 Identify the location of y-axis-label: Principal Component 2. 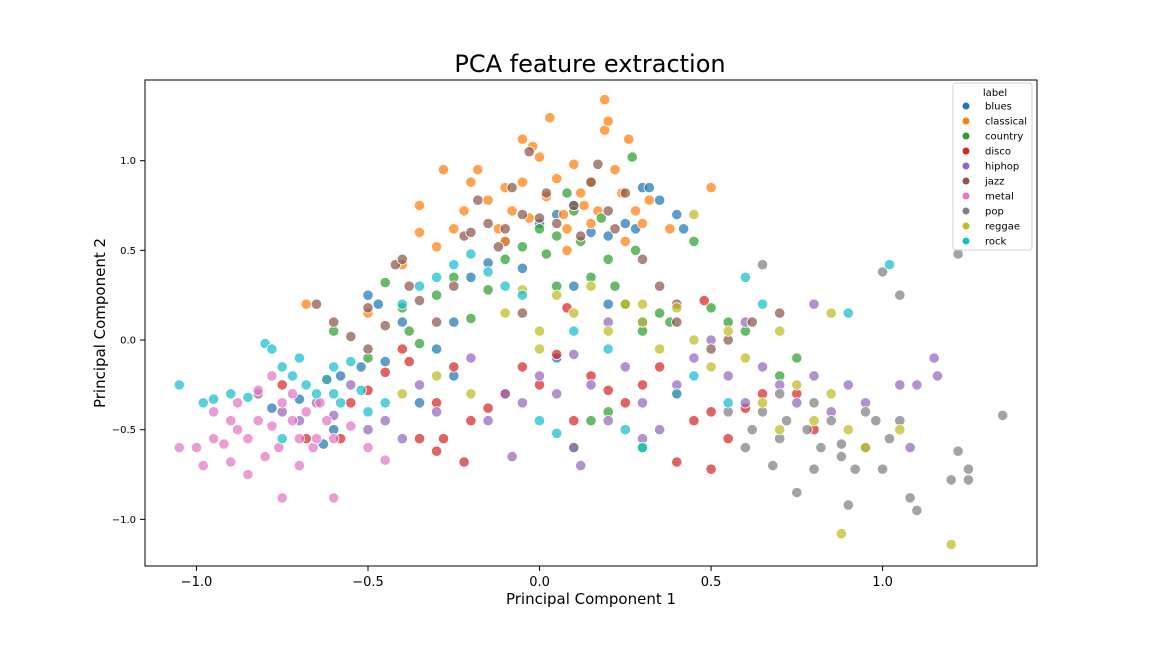
(100, 323).